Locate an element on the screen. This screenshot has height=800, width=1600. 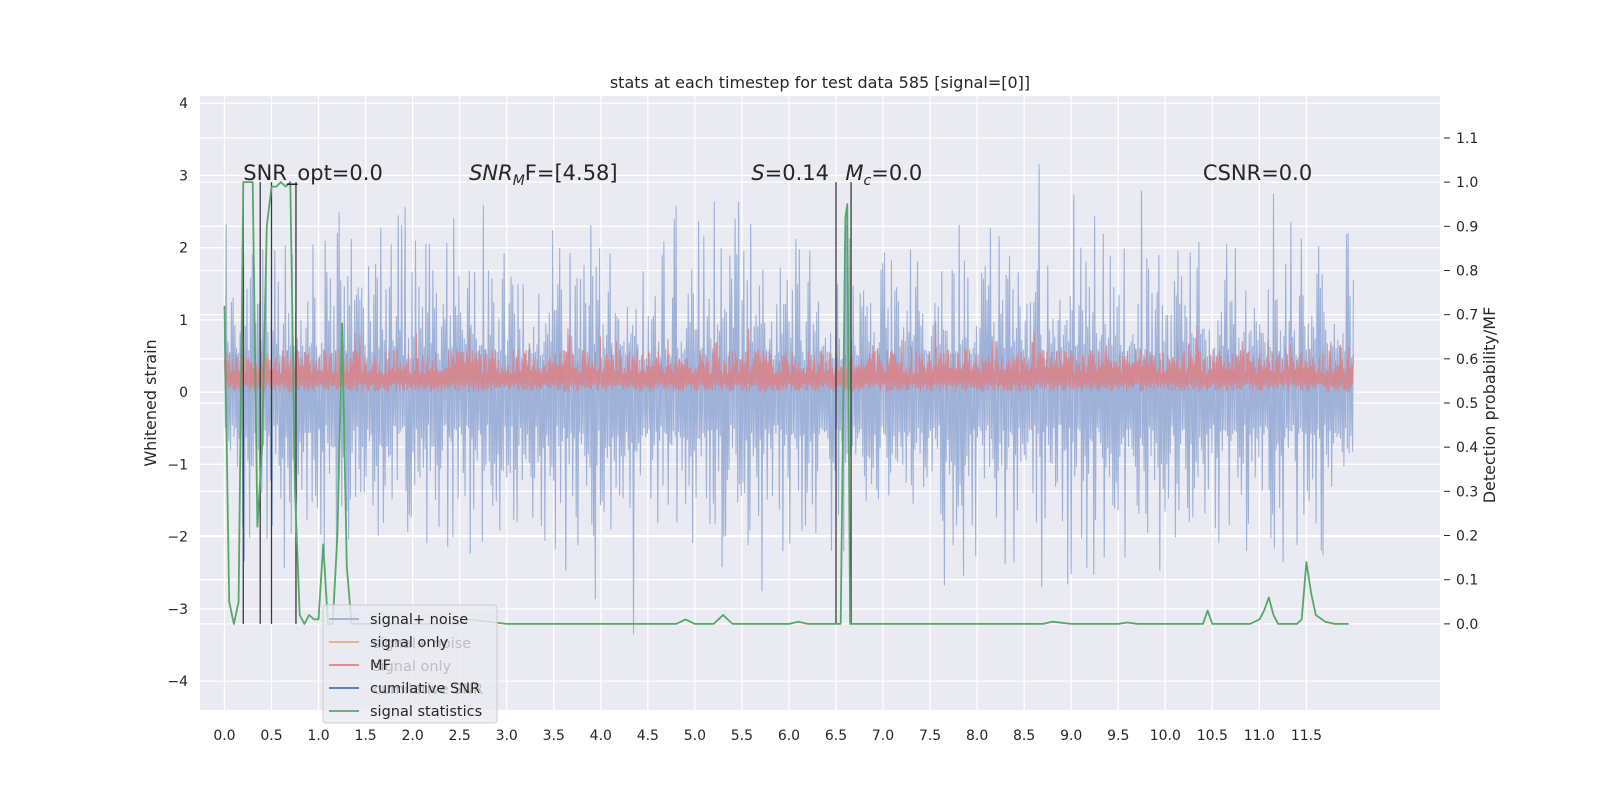
x-tick-label: 11.5 is located at coordinates (1306, 736).